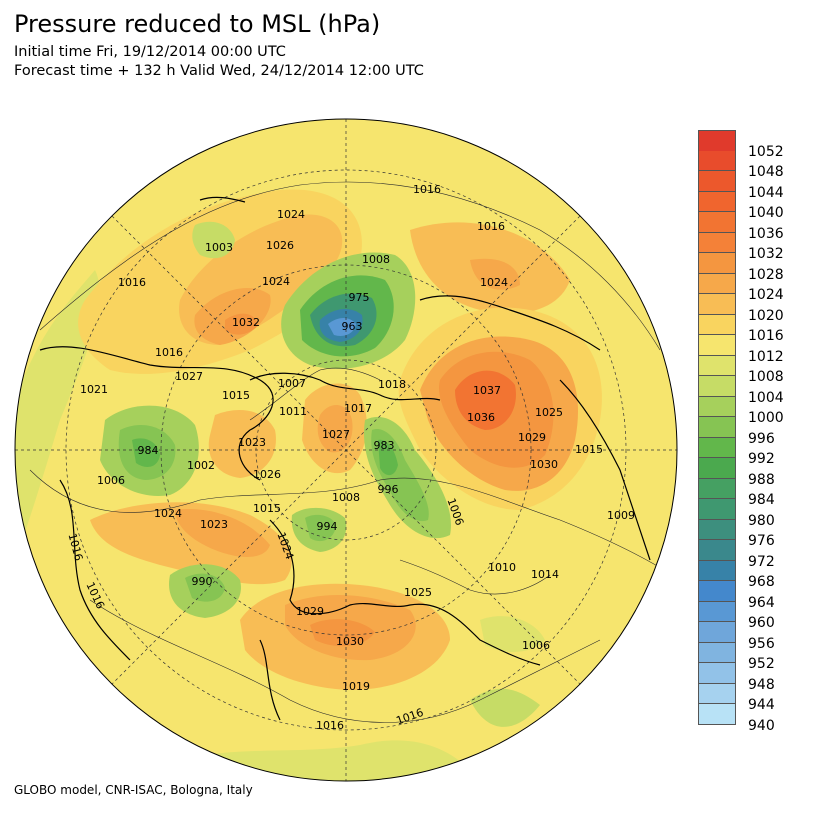 The image size is (820, 820). What do you see at coordinates (342, 633) in the screenshot?
I see `field-1032-south` at bounding box center [342, 633].